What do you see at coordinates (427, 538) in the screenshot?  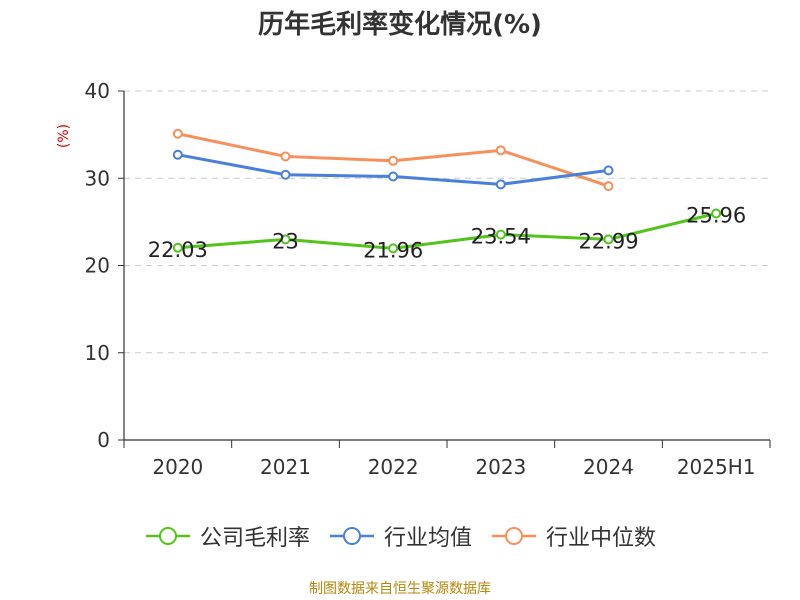 I see `legend-label: 行业均值` at bounding box center [427, 538].